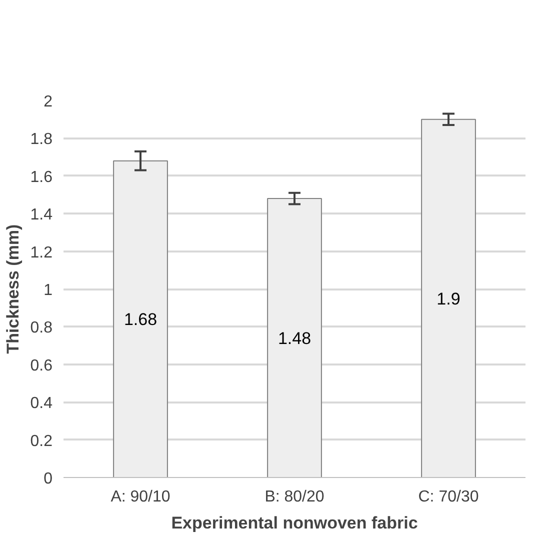 Image resolution: width=553 pixels, height=545 pixels. Describe the element at coordinates (294, 523) in the screenshot. I see `x-axis-title: Experimental nonwoven fabric` at that location.